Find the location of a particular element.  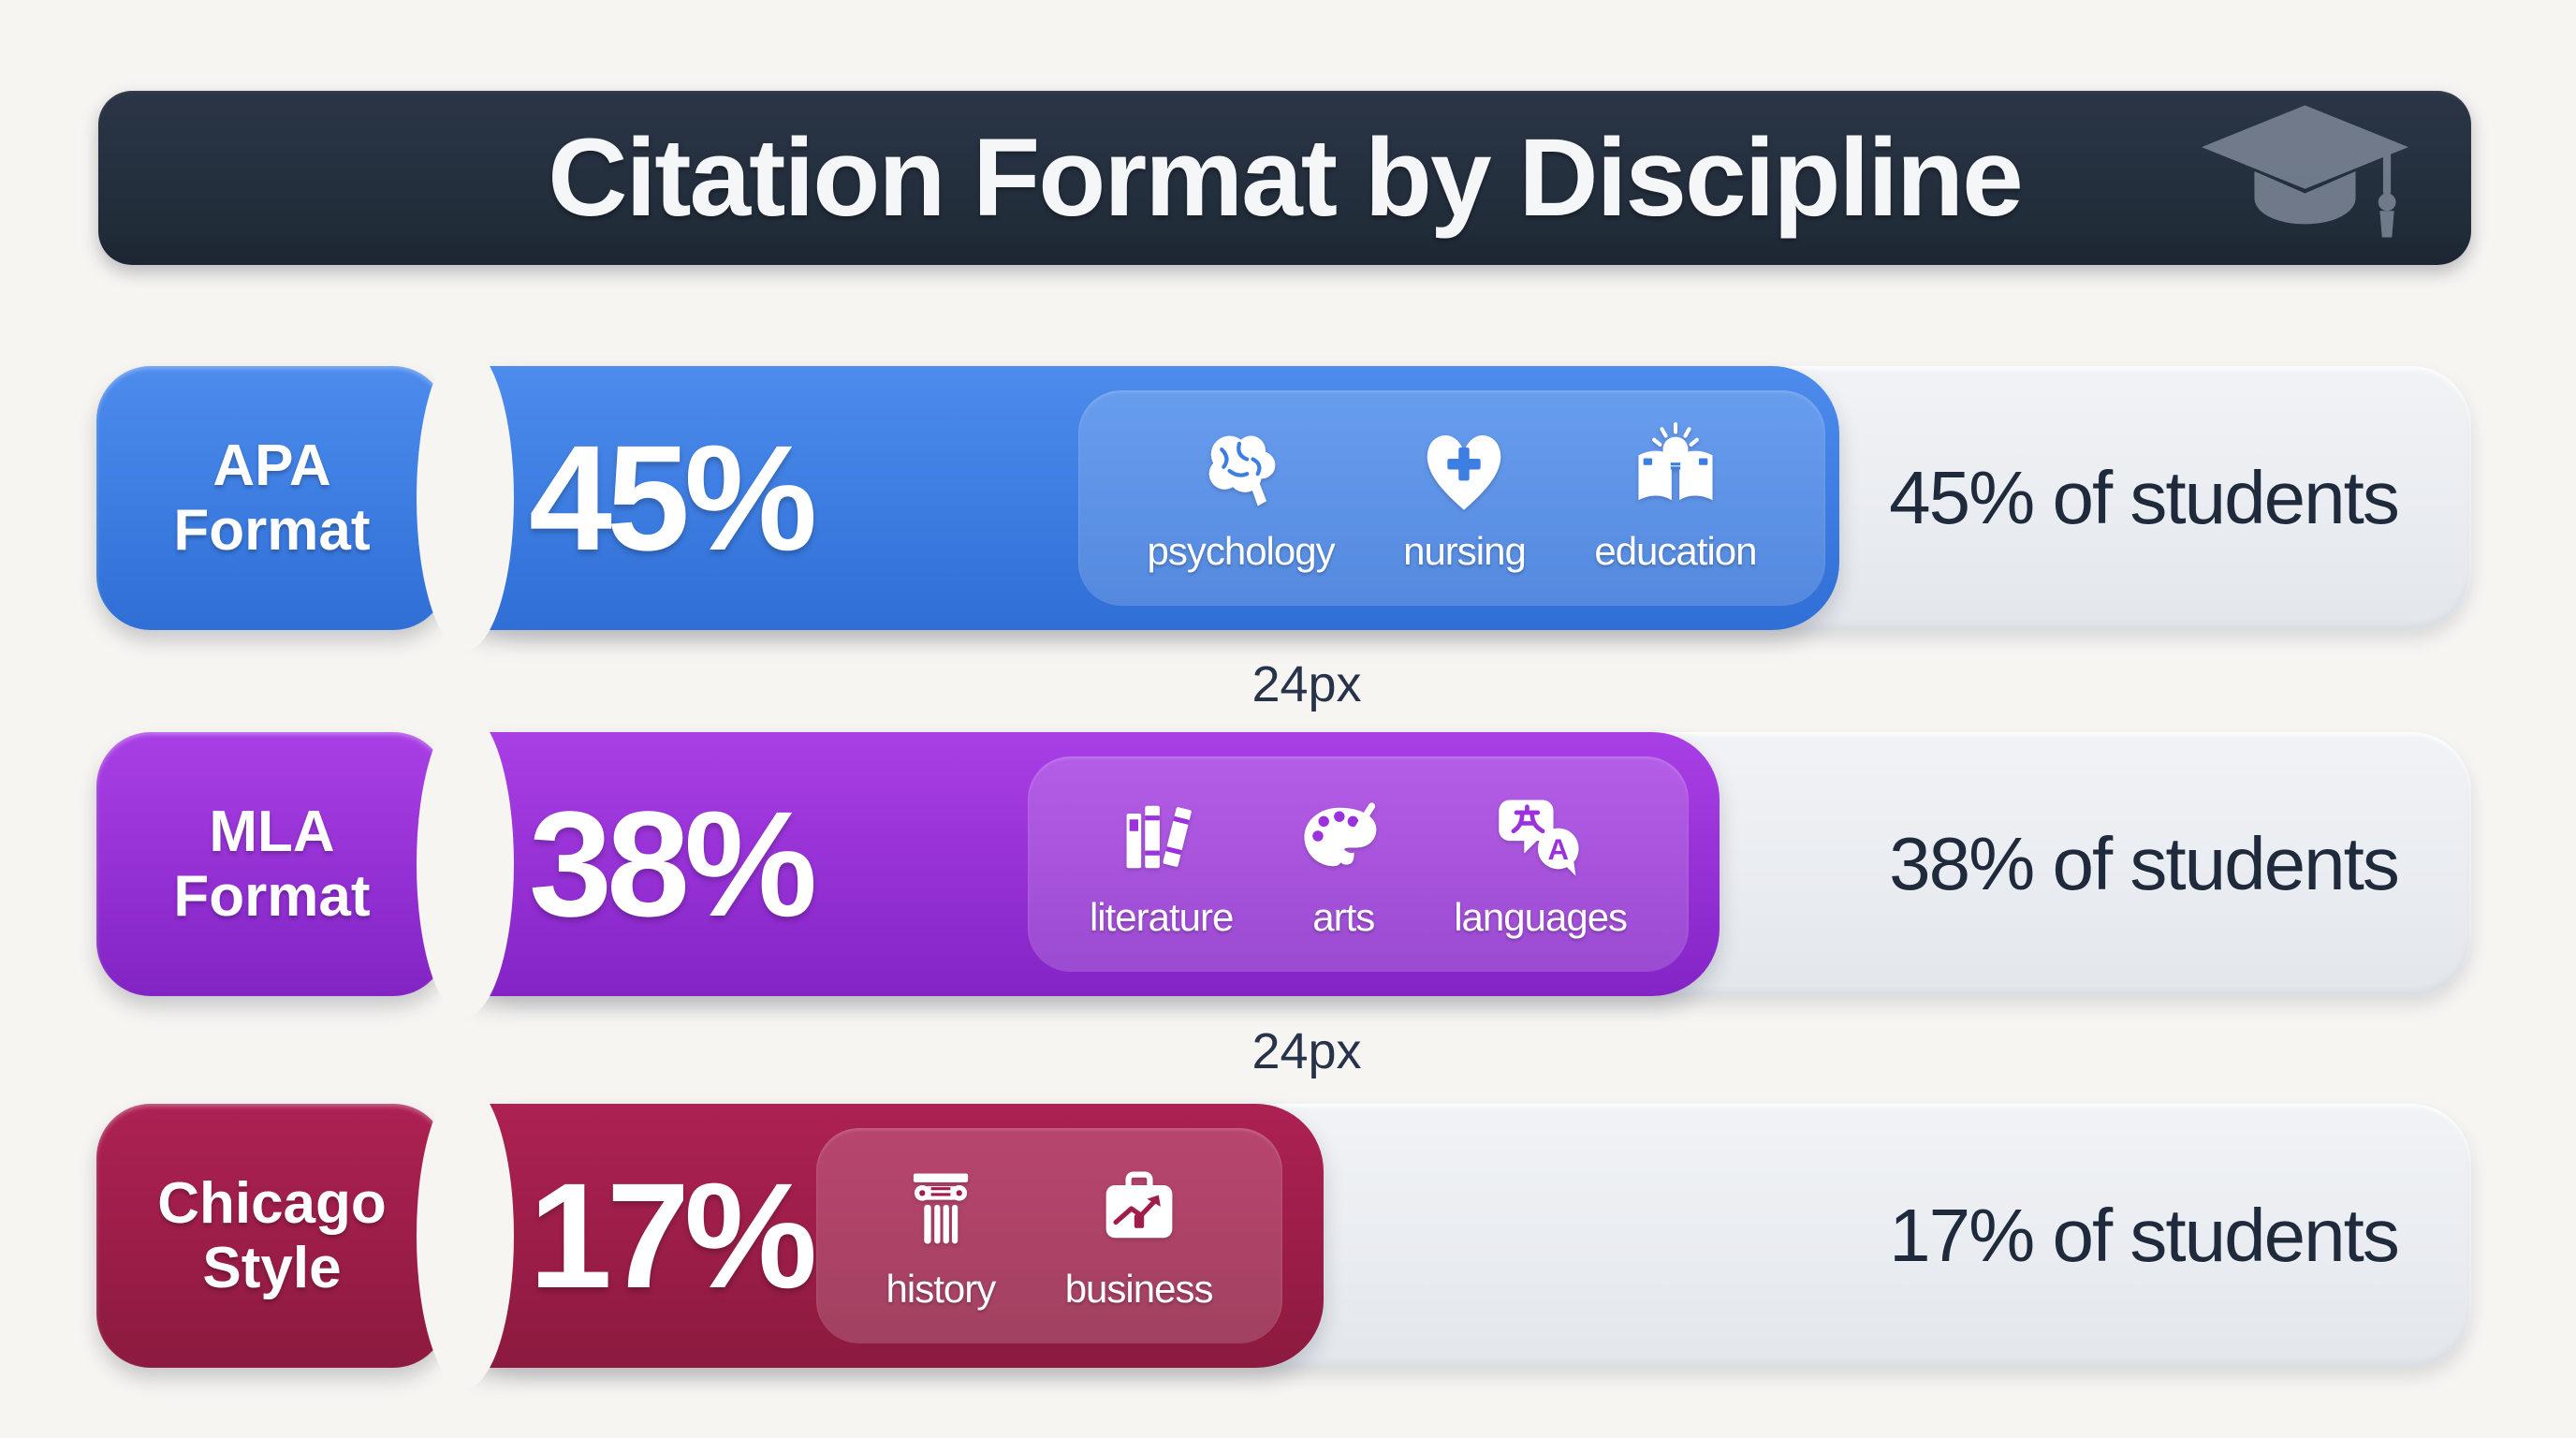

title-bar: Citation Format by Discipline is located at coordinates (1284, 178).